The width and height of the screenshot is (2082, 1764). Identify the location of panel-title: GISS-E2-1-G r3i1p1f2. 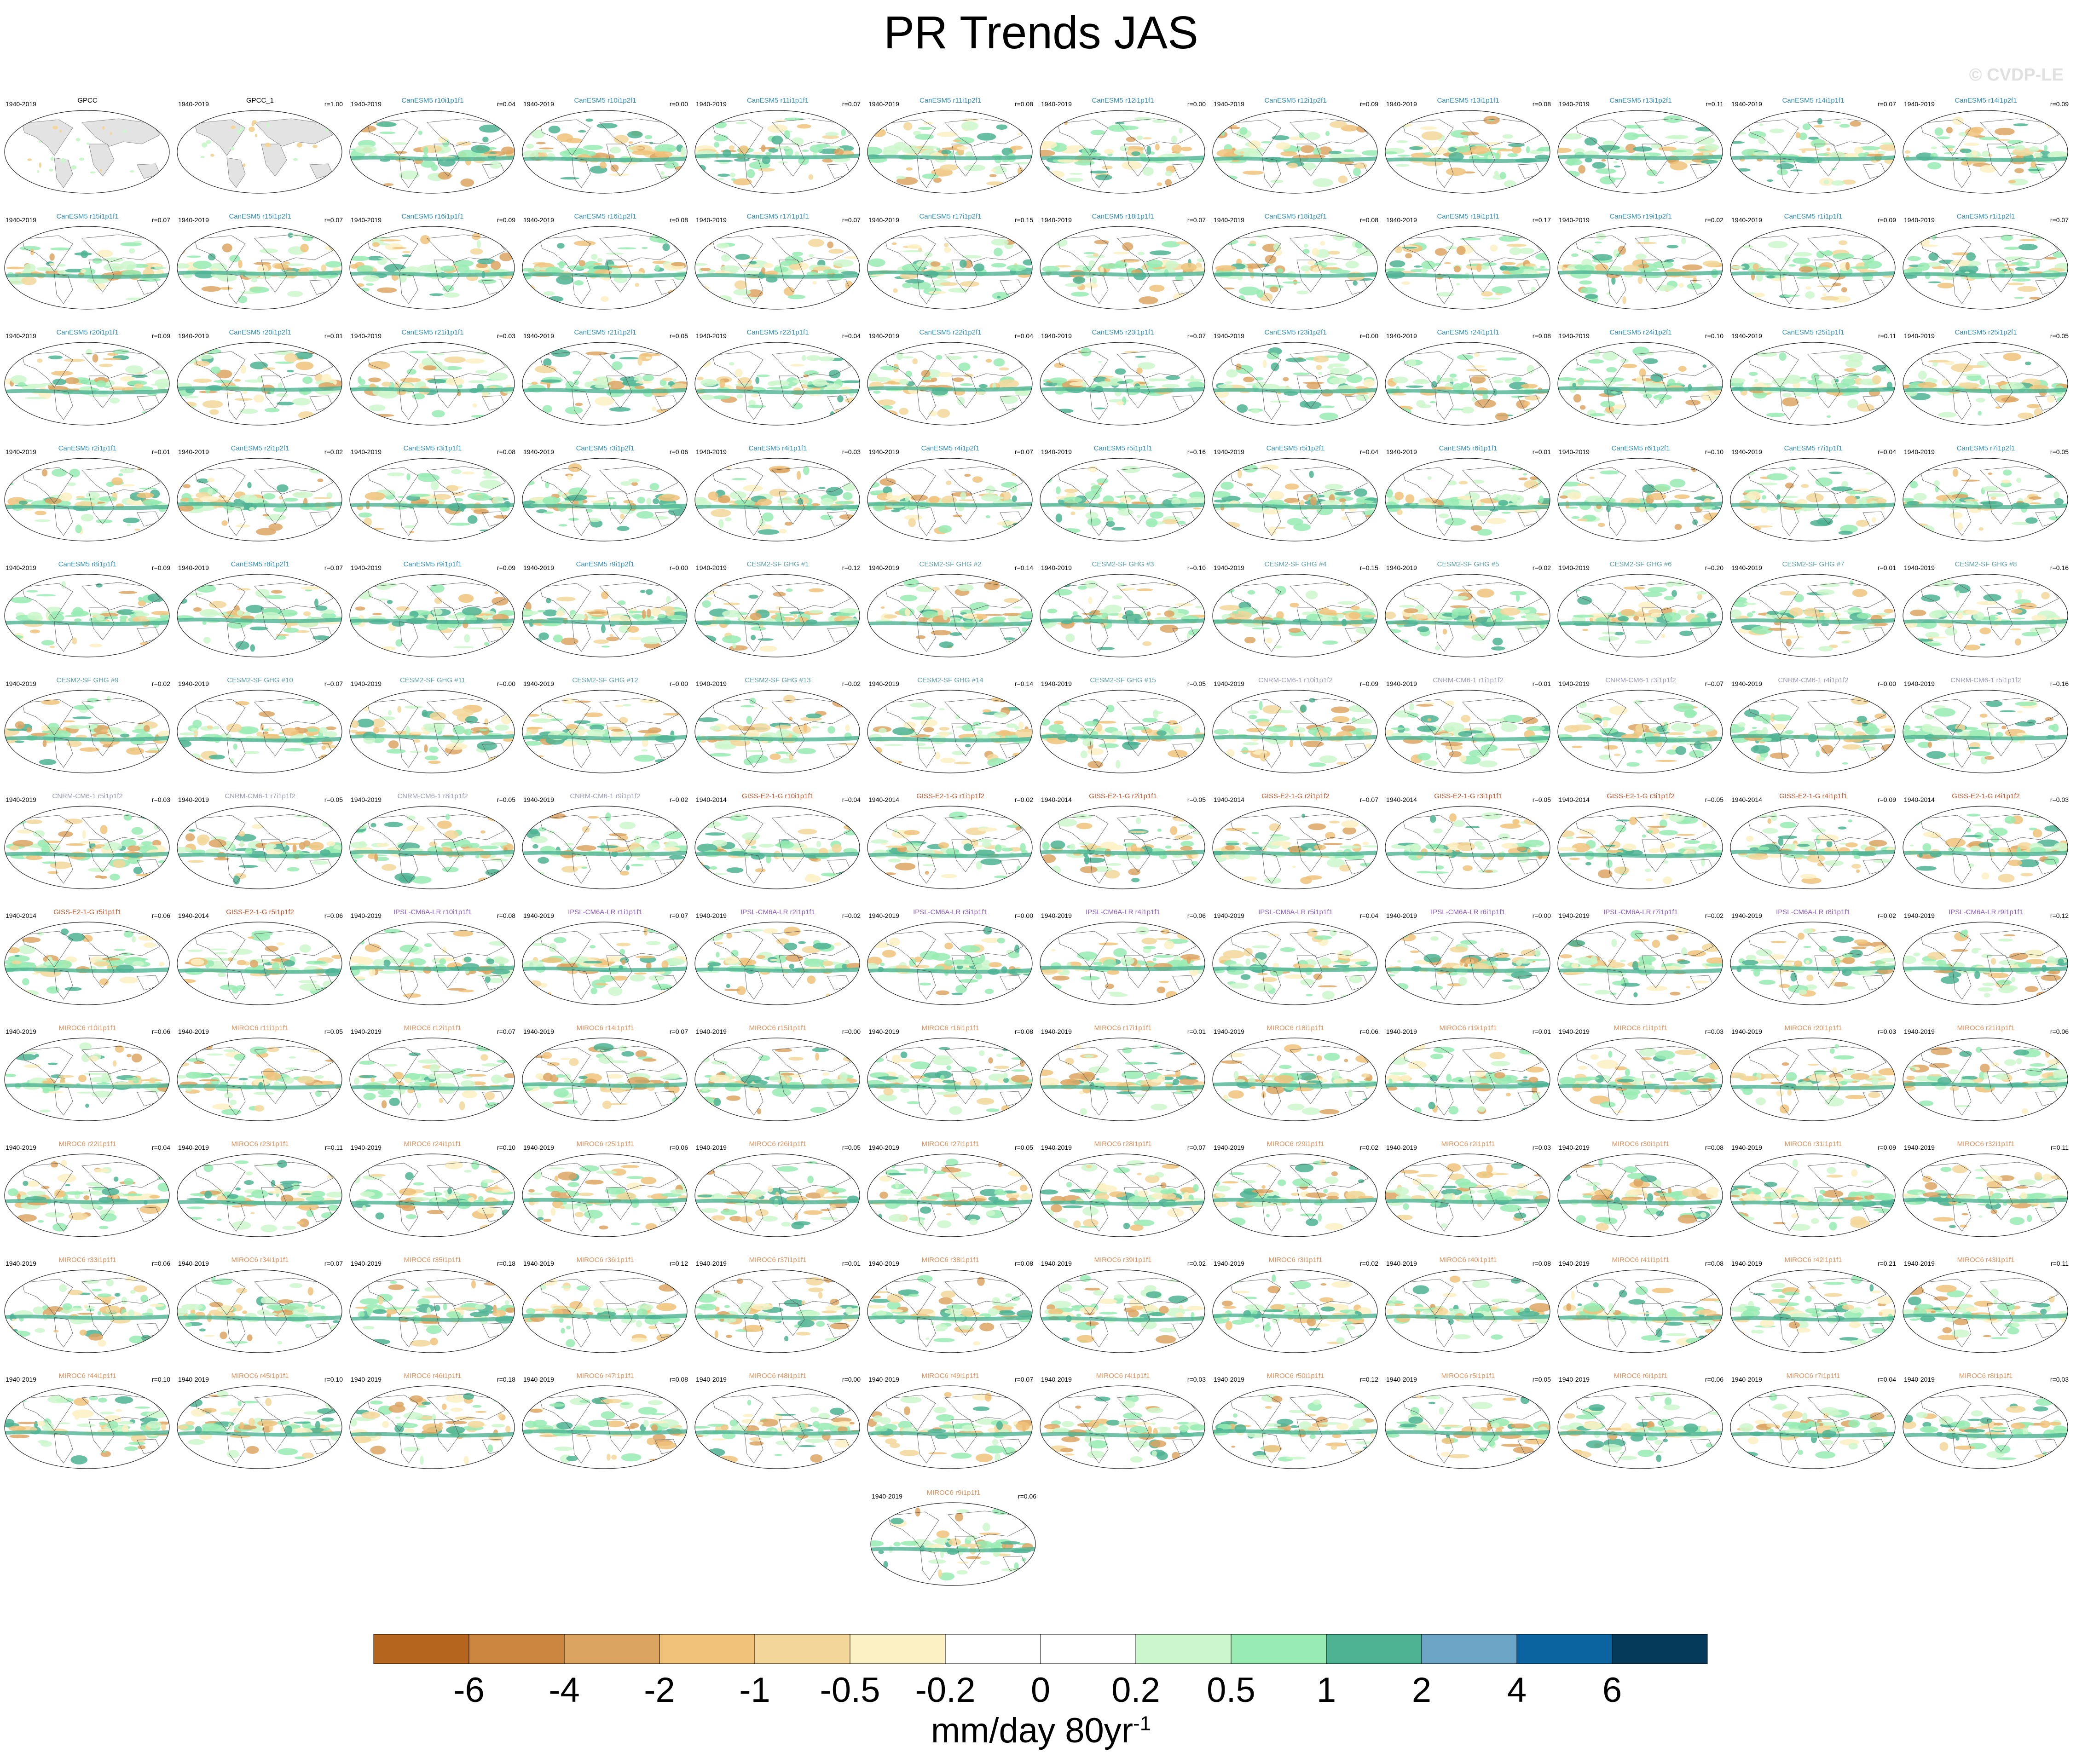
(1641, 796).